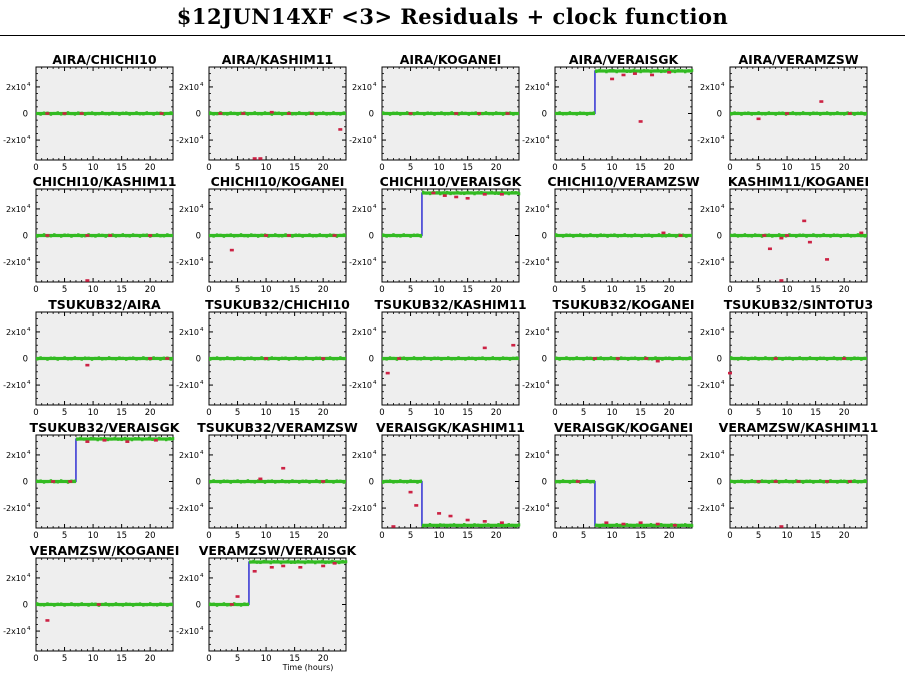 The width and height of the screenshot is (905, 687). Describe the element at coordinates (308, 667) in the screenshot. I see `x-axis-label: Time (hours)` at that location.